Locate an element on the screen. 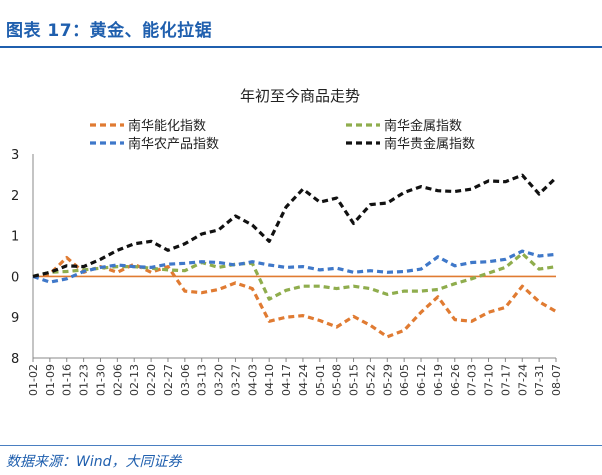  x-tick-label: 07-10 is located at coordinates (489, 380).